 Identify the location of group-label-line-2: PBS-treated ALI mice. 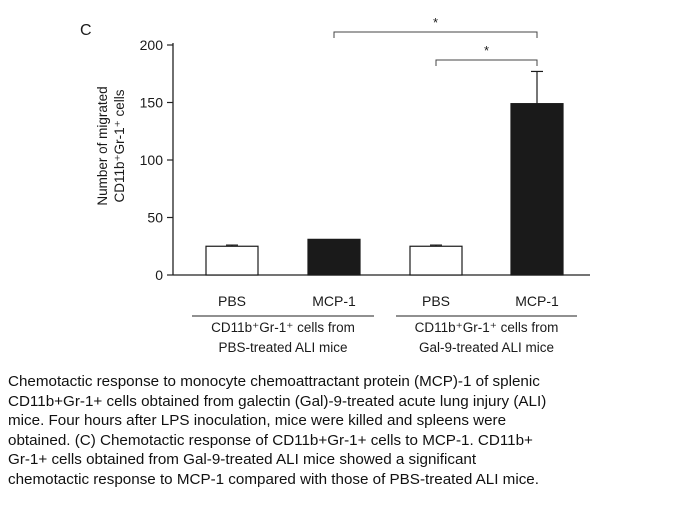
(282, 347).